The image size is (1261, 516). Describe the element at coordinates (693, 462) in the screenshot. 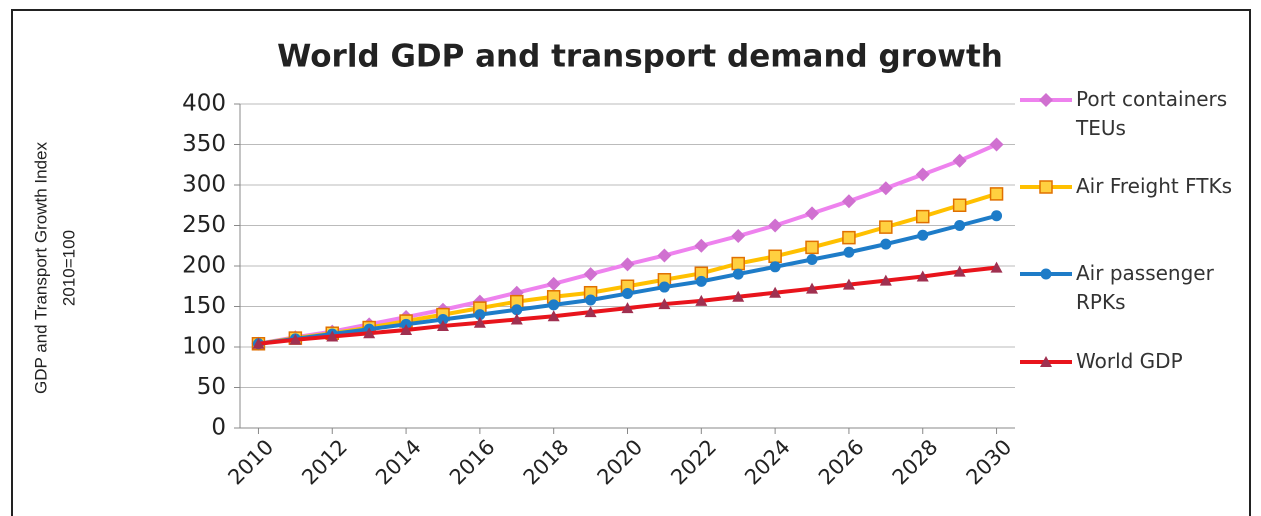

I see `x-tick-label: 2022` at that location.